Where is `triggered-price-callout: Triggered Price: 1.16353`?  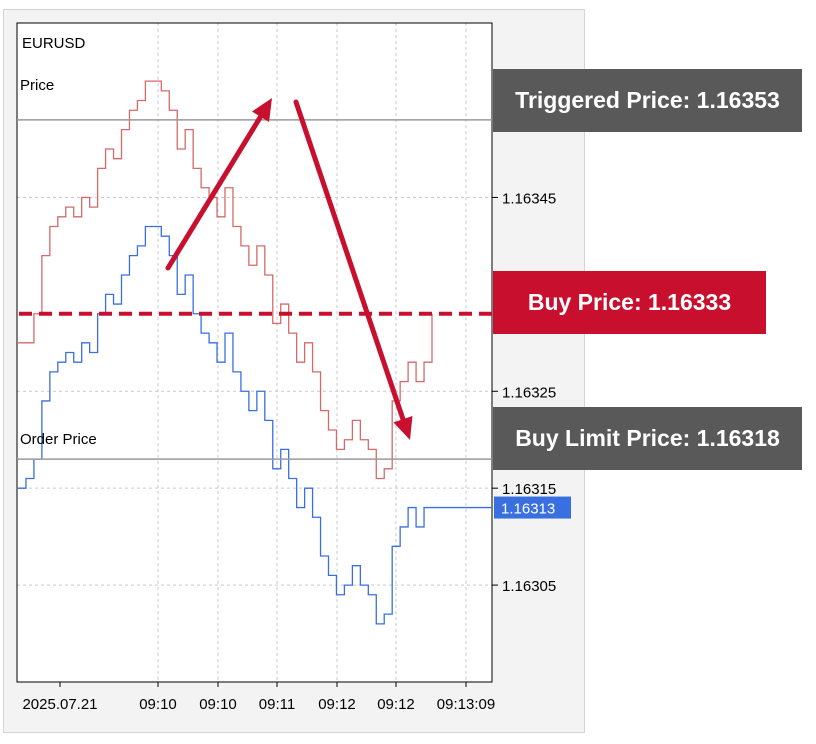 triggered-price-callout: Triggered Price: 1.16353 is located at coordinates (647, 100).